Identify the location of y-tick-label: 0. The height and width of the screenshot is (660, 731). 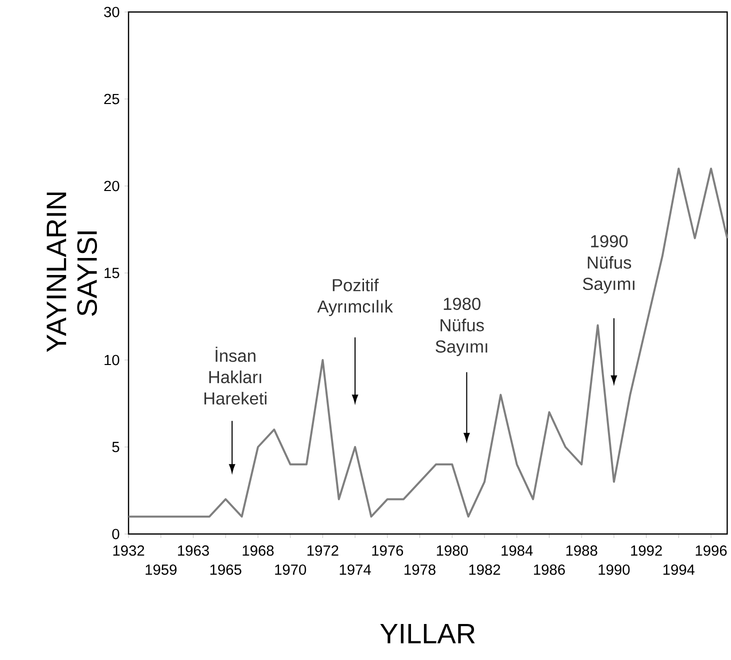
(116, 534).